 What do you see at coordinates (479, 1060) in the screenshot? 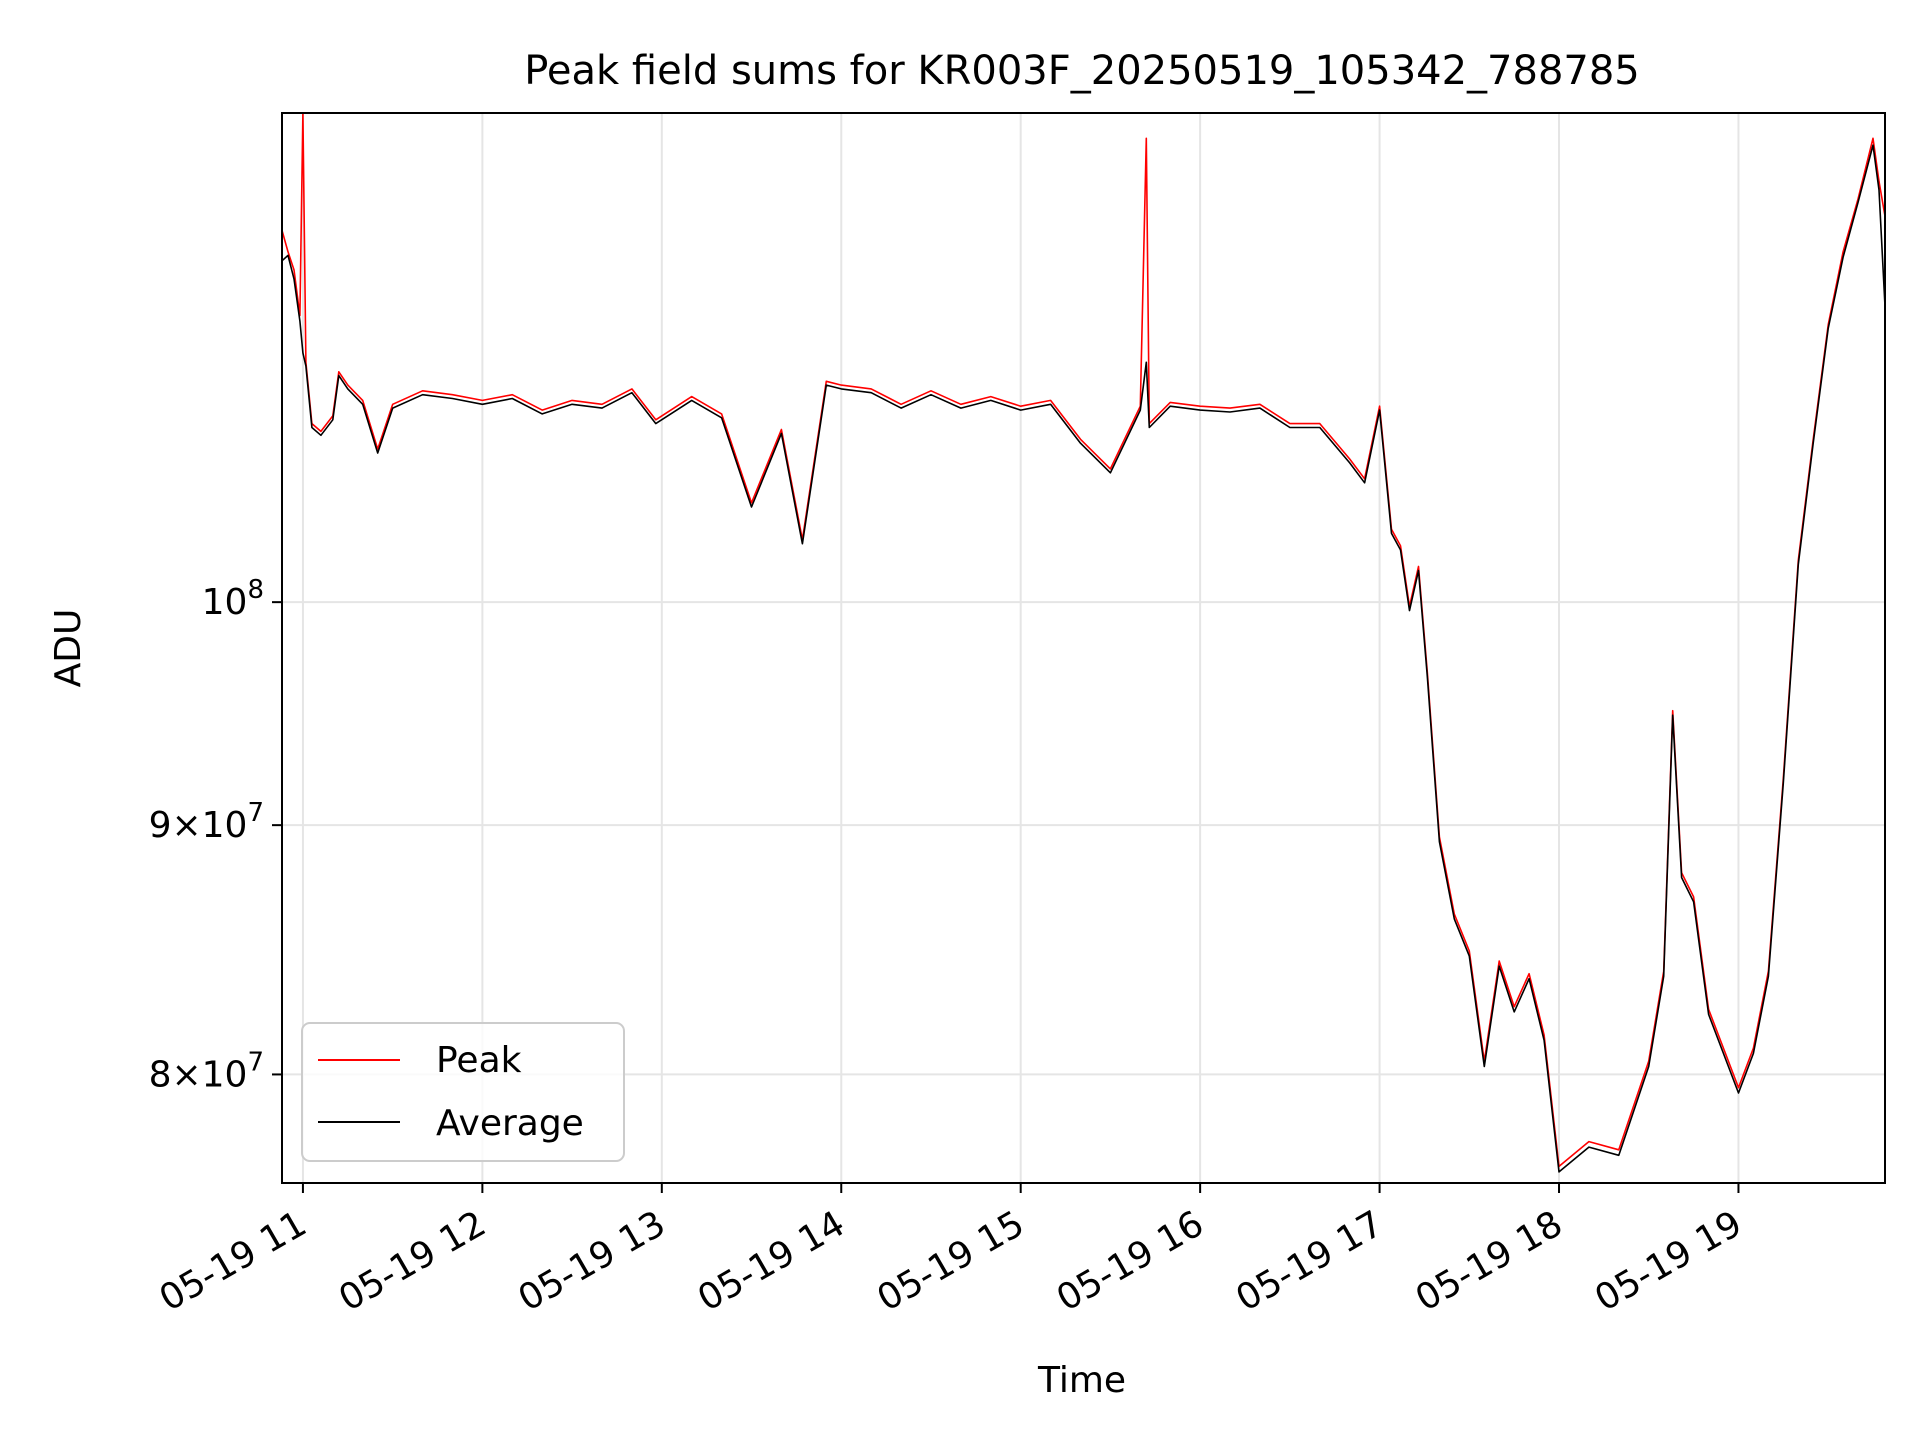
I see `legend-peak-label: Peak` at bounding box center [479, 1060].